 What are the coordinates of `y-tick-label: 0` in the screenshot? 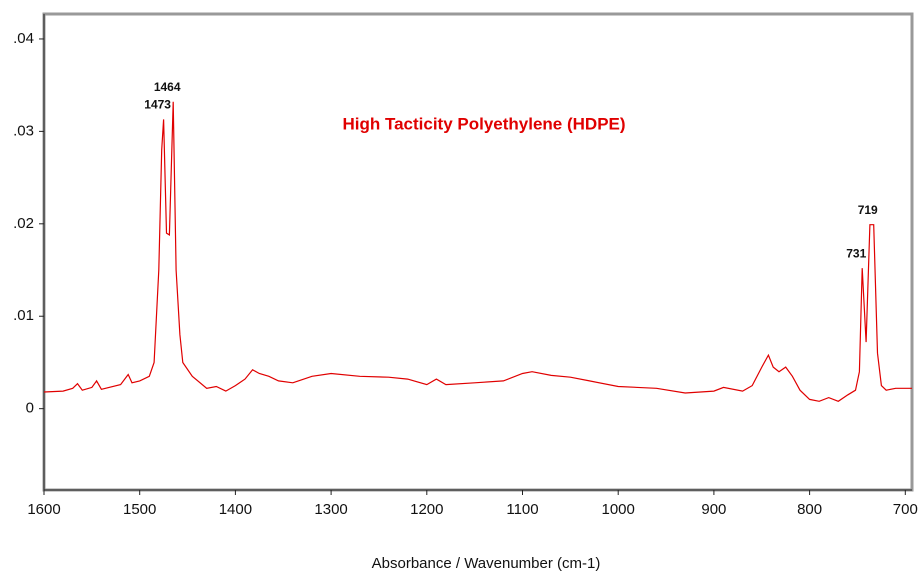 It's located at (30, 408).